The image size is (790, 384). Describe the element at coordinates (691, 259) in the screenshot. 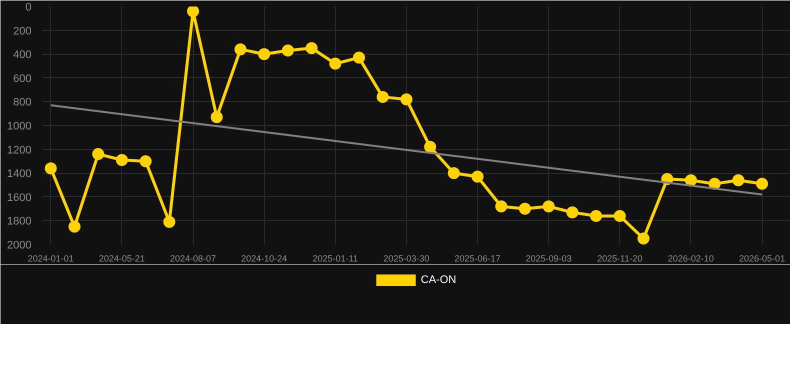

I see `x-tick-label: 2026-02-10` at that location.